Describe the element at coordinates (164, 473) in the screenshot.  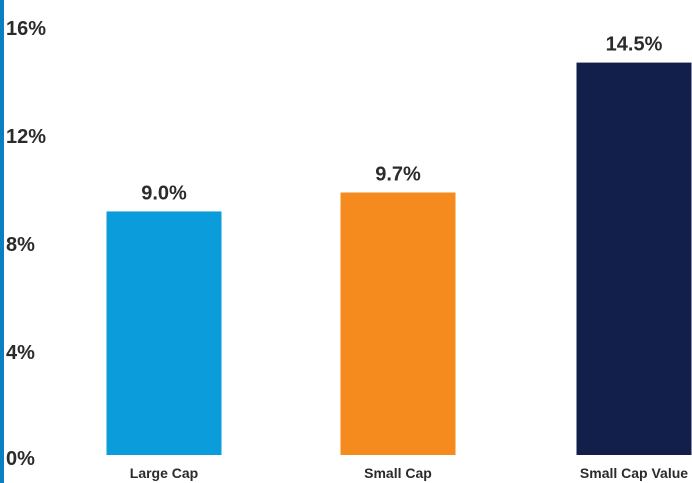
I see `x-tick-label-large-cap: Large Cap` at that location.